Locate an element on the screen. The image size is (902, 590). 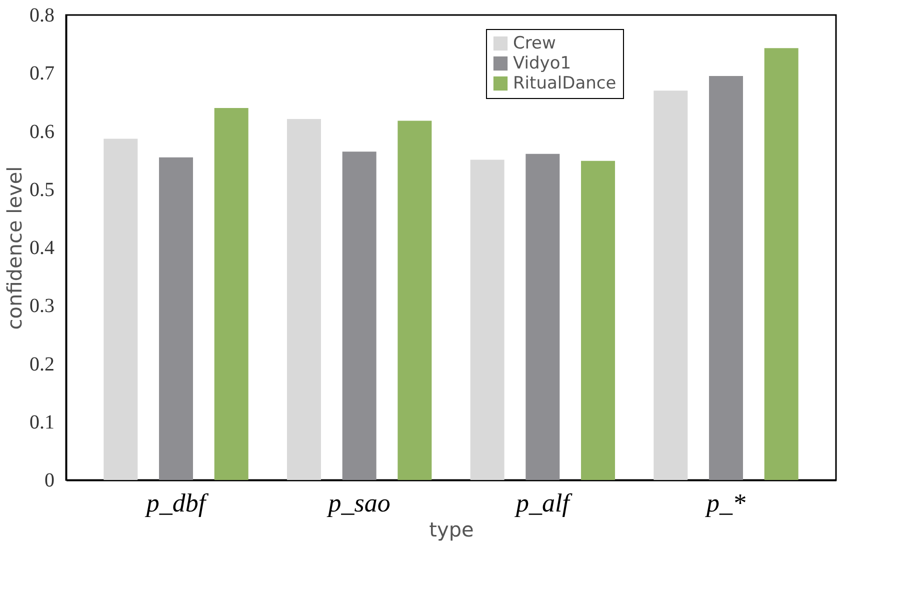
y-tick-label: 0.5 is located at coordinates (42, 189).